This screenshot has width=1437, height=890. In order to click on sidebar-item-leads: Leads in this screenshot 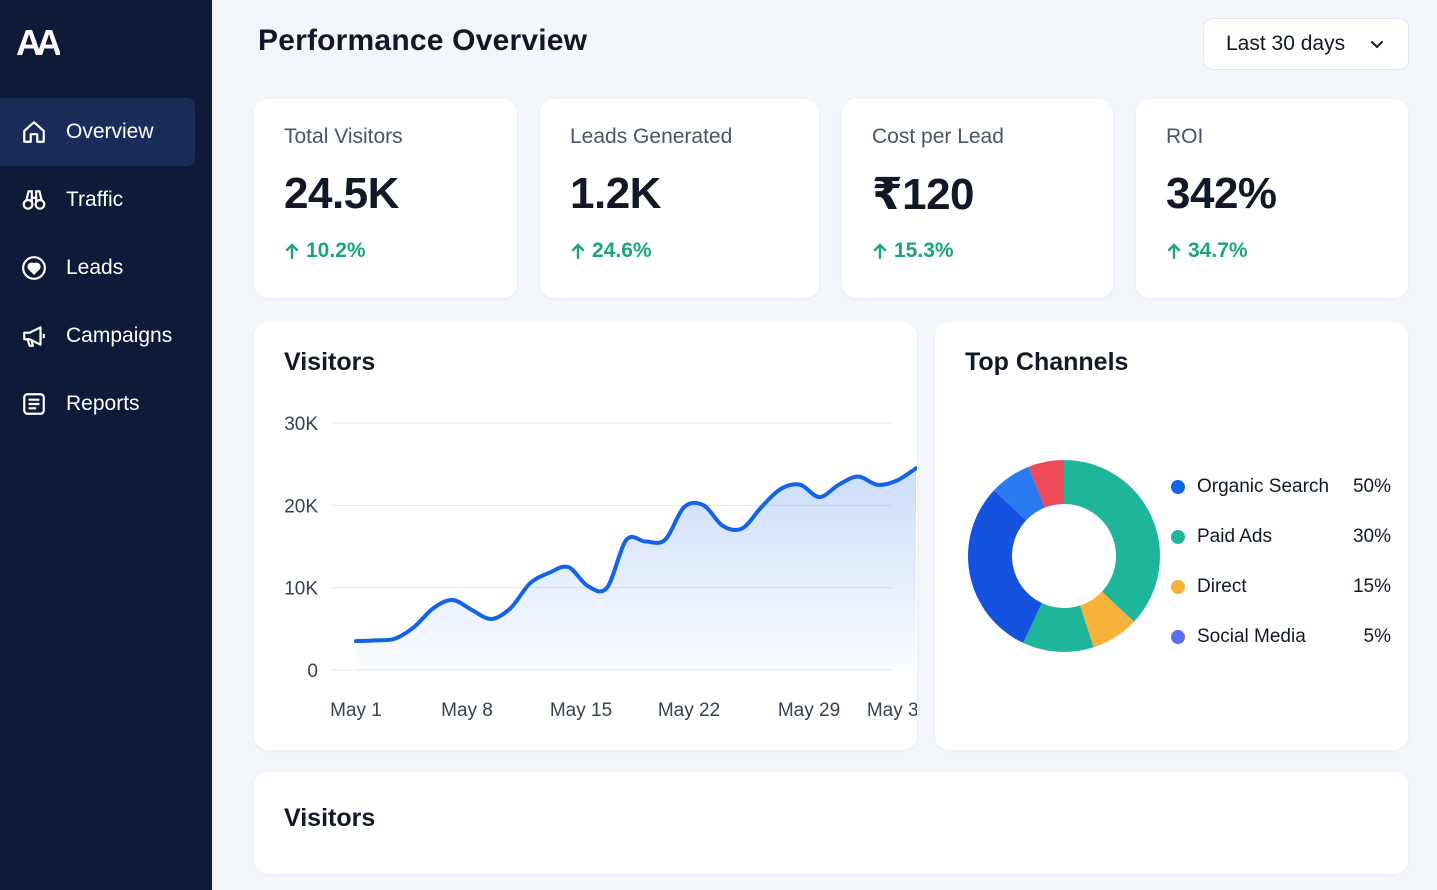, I will do `click(106, 268)`.